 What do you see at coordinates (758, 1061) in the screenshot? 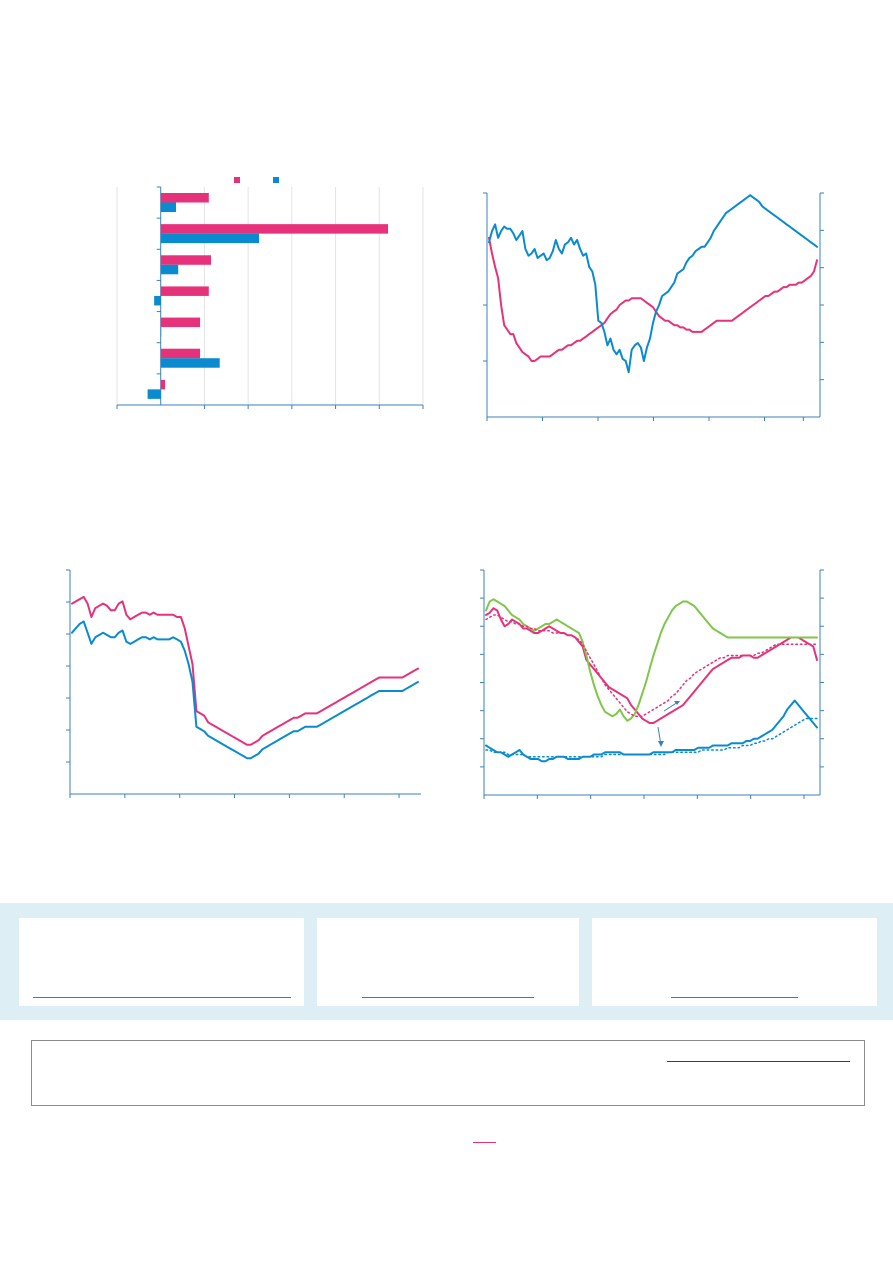
I see `notice-link` at bounding box center [758, 1061].